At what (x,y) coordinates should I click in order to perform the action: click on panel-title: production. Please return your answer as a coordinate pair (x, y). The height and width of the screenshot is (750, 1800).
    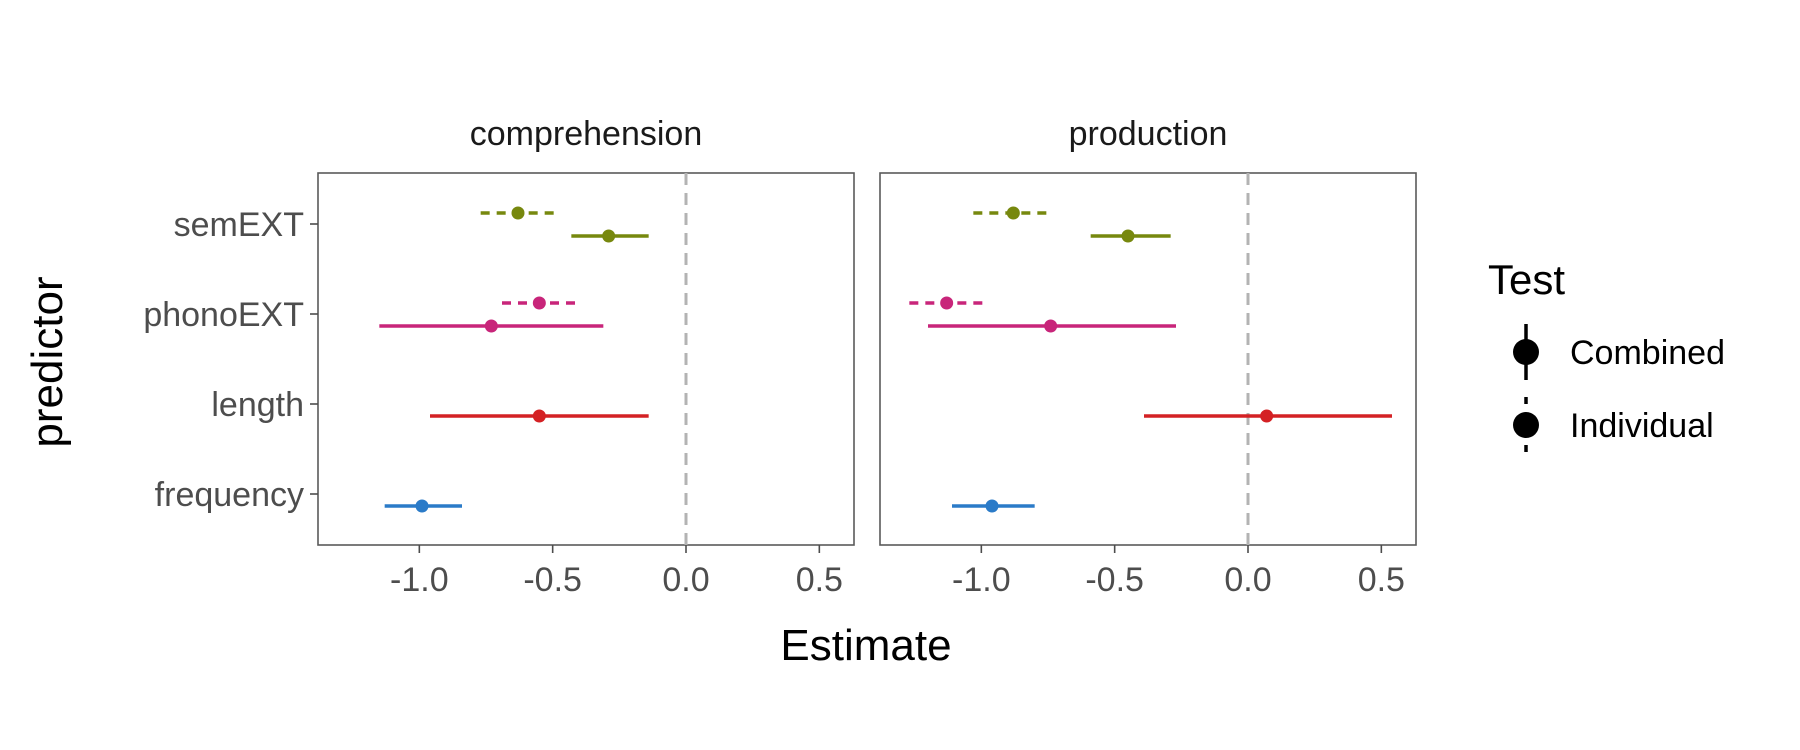
    Looking at the image, I should click on (1148, 134).